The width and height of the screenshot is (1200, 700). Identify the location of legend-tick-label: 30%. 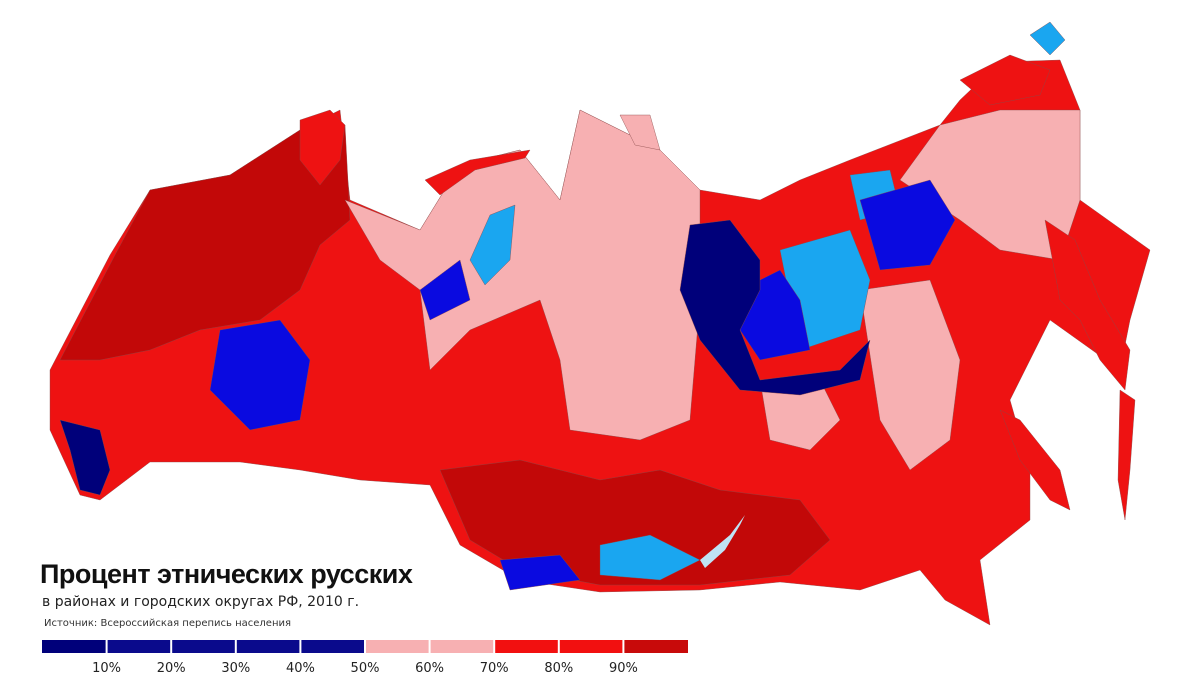
(235, 668).